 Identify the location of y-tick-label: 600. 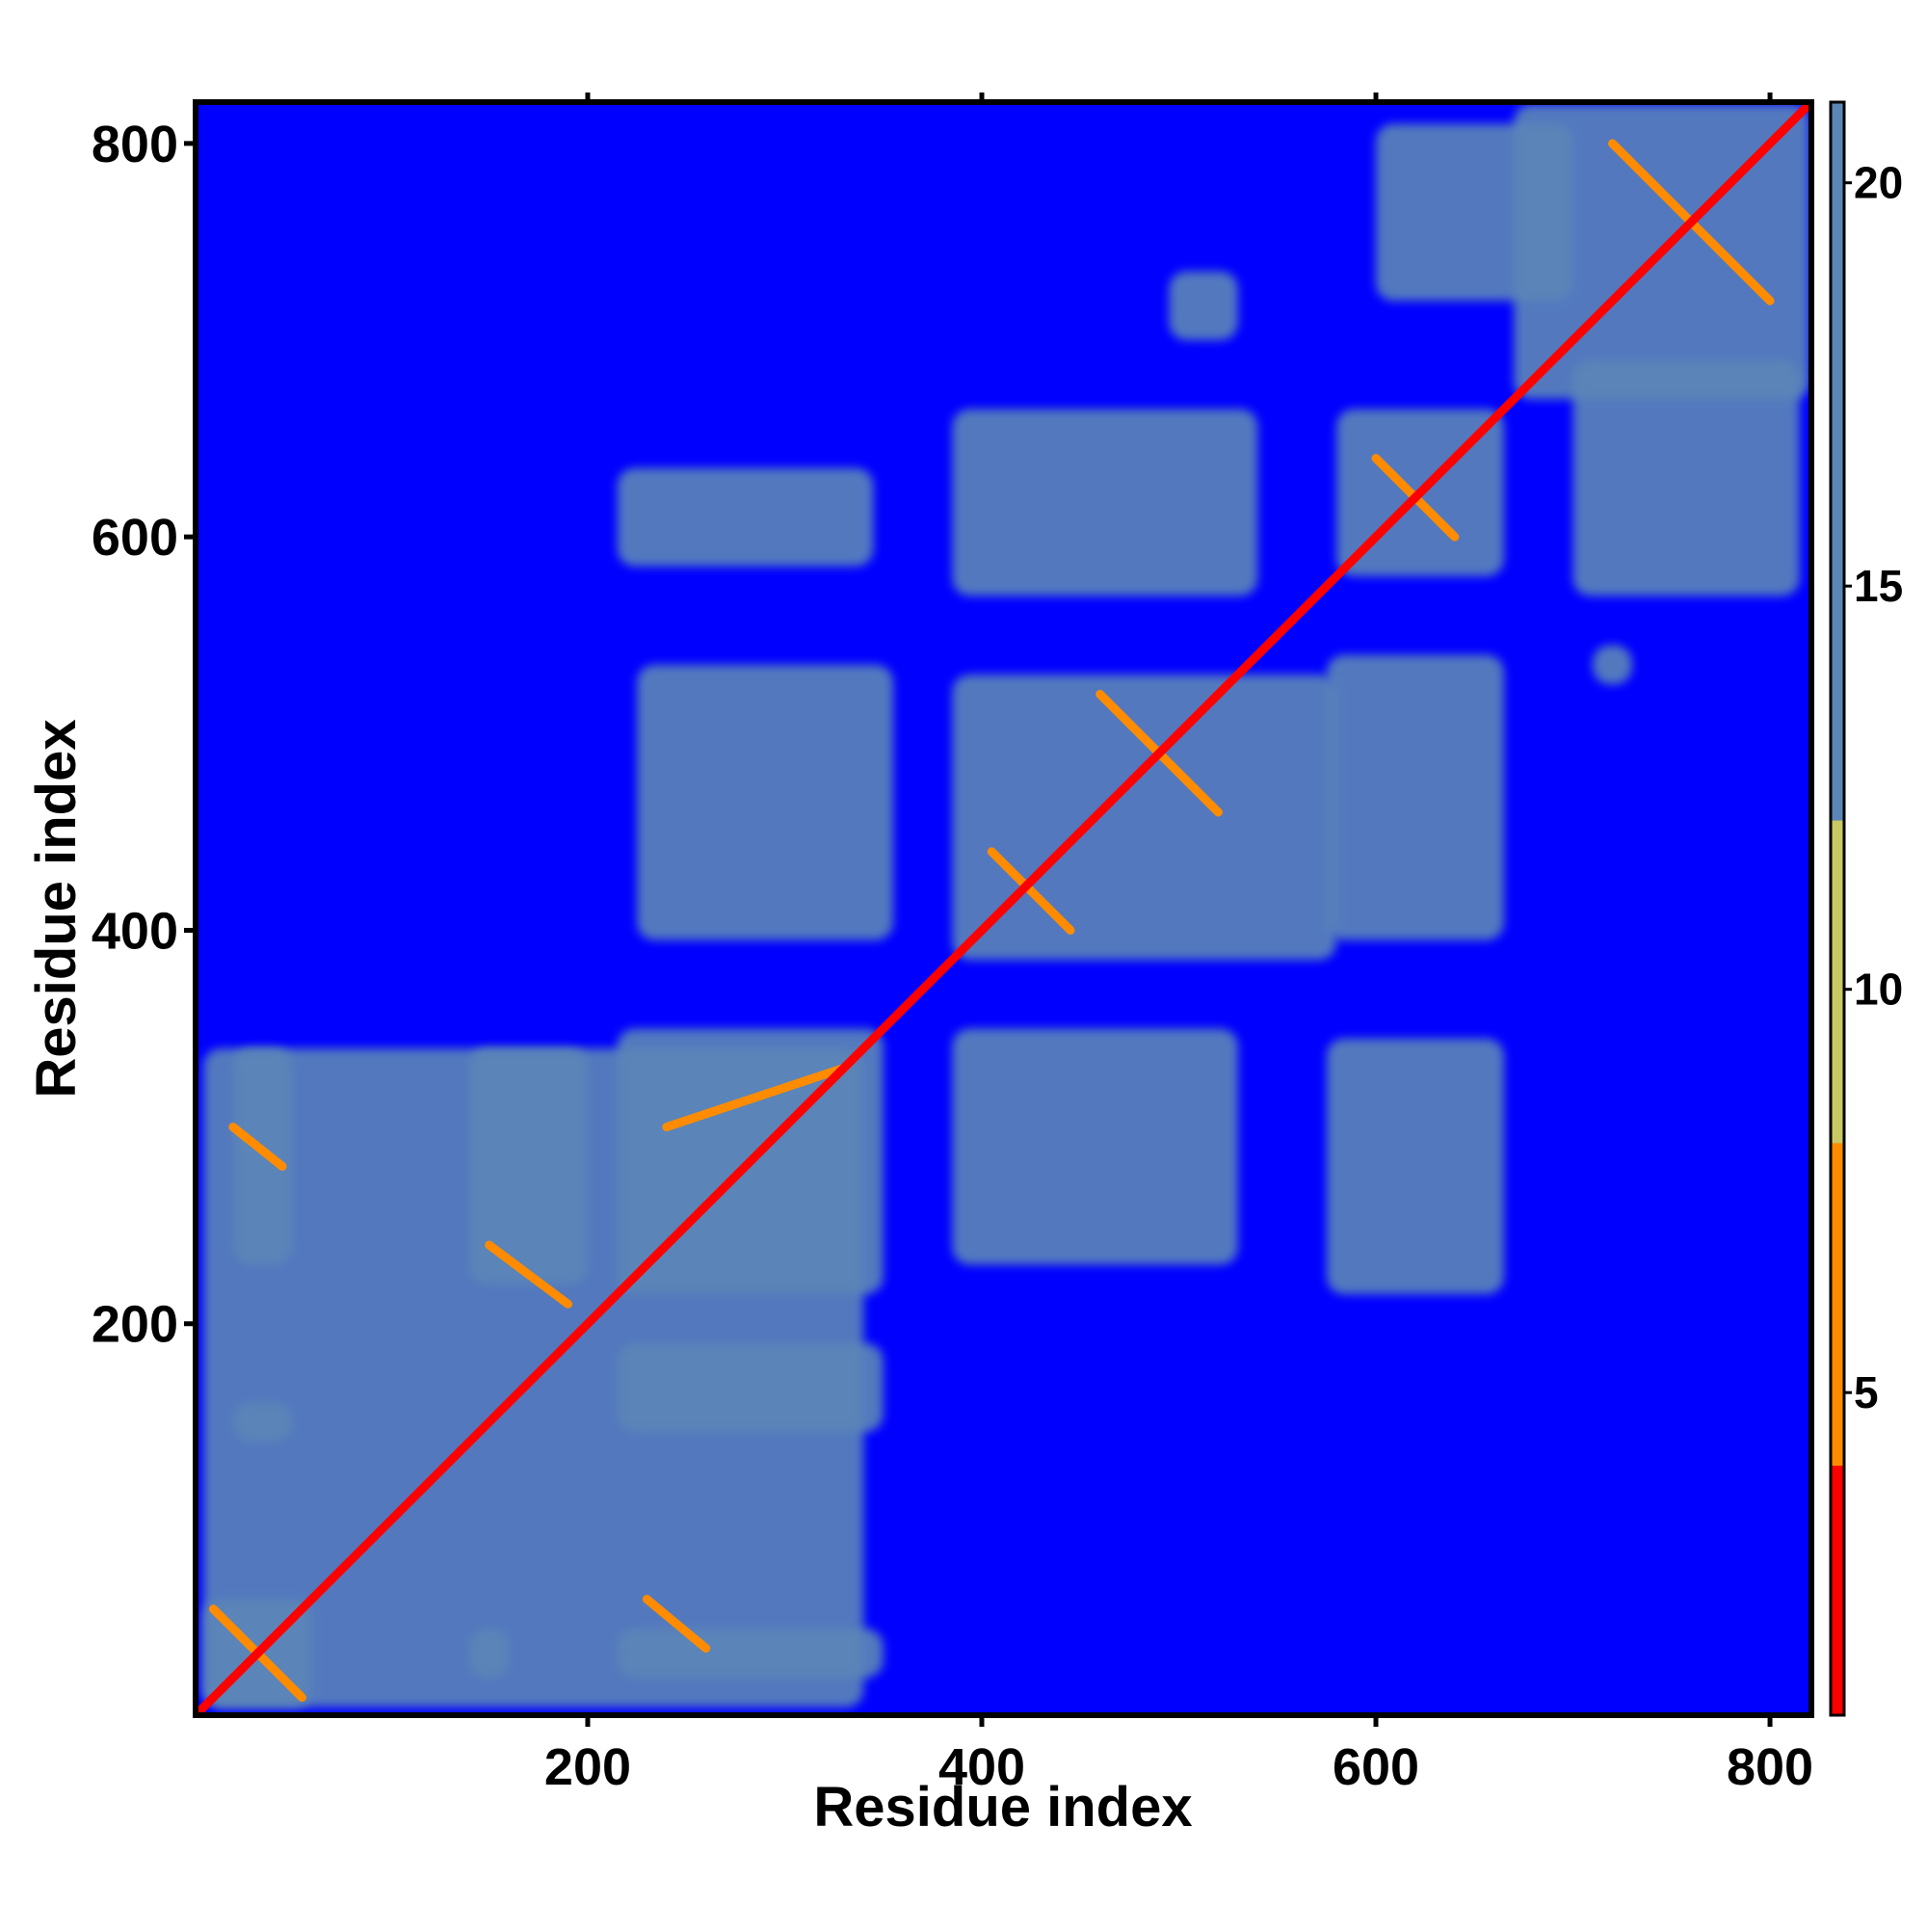
(135, 538).